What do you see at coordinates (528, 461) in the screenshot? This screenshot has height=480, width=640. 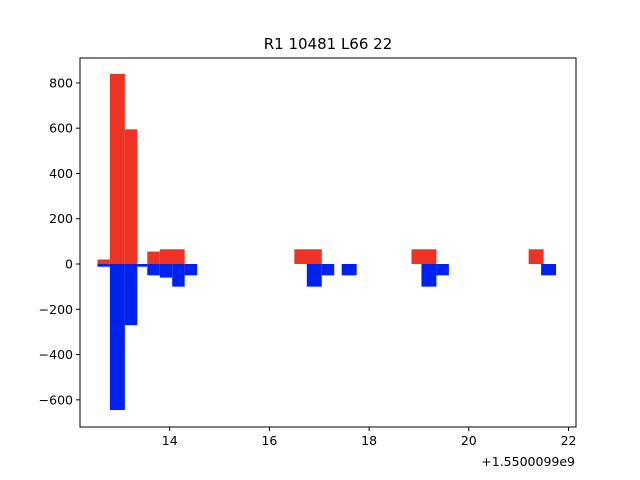 I see `x-offset-label: +1.5500099e9` at bounding box center [528, 461].